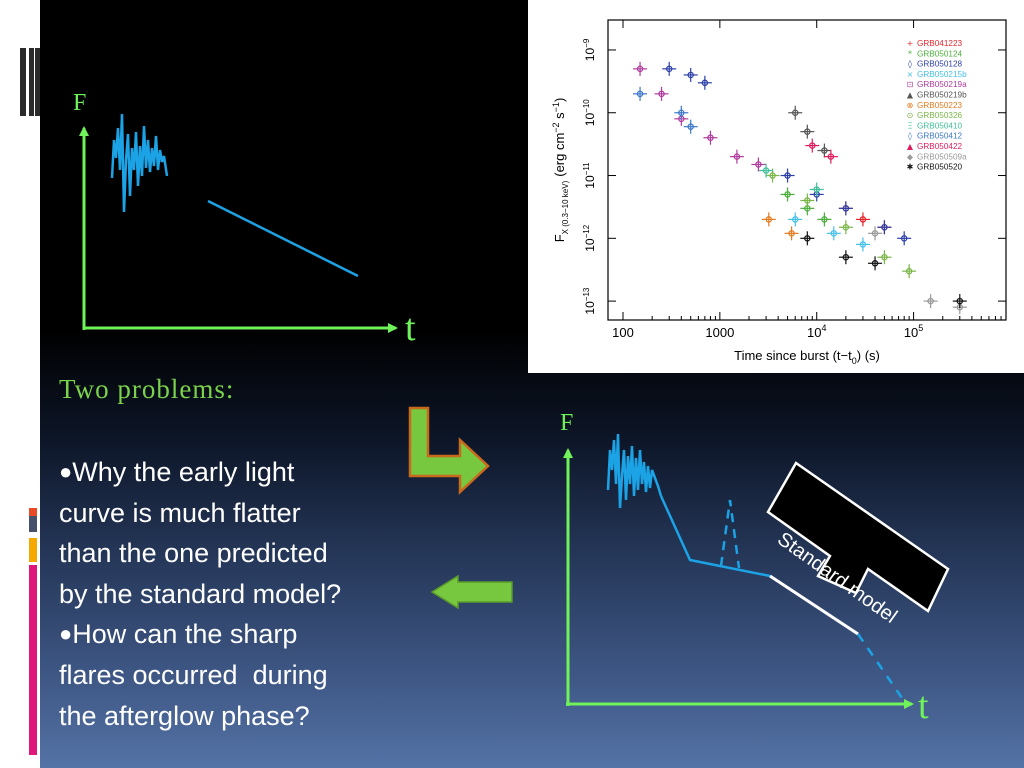  Describe the element at coordinates (807, 357) in the screenshot. I see `x-axis-label: Time since burst (t−t0) (s)` at that location.